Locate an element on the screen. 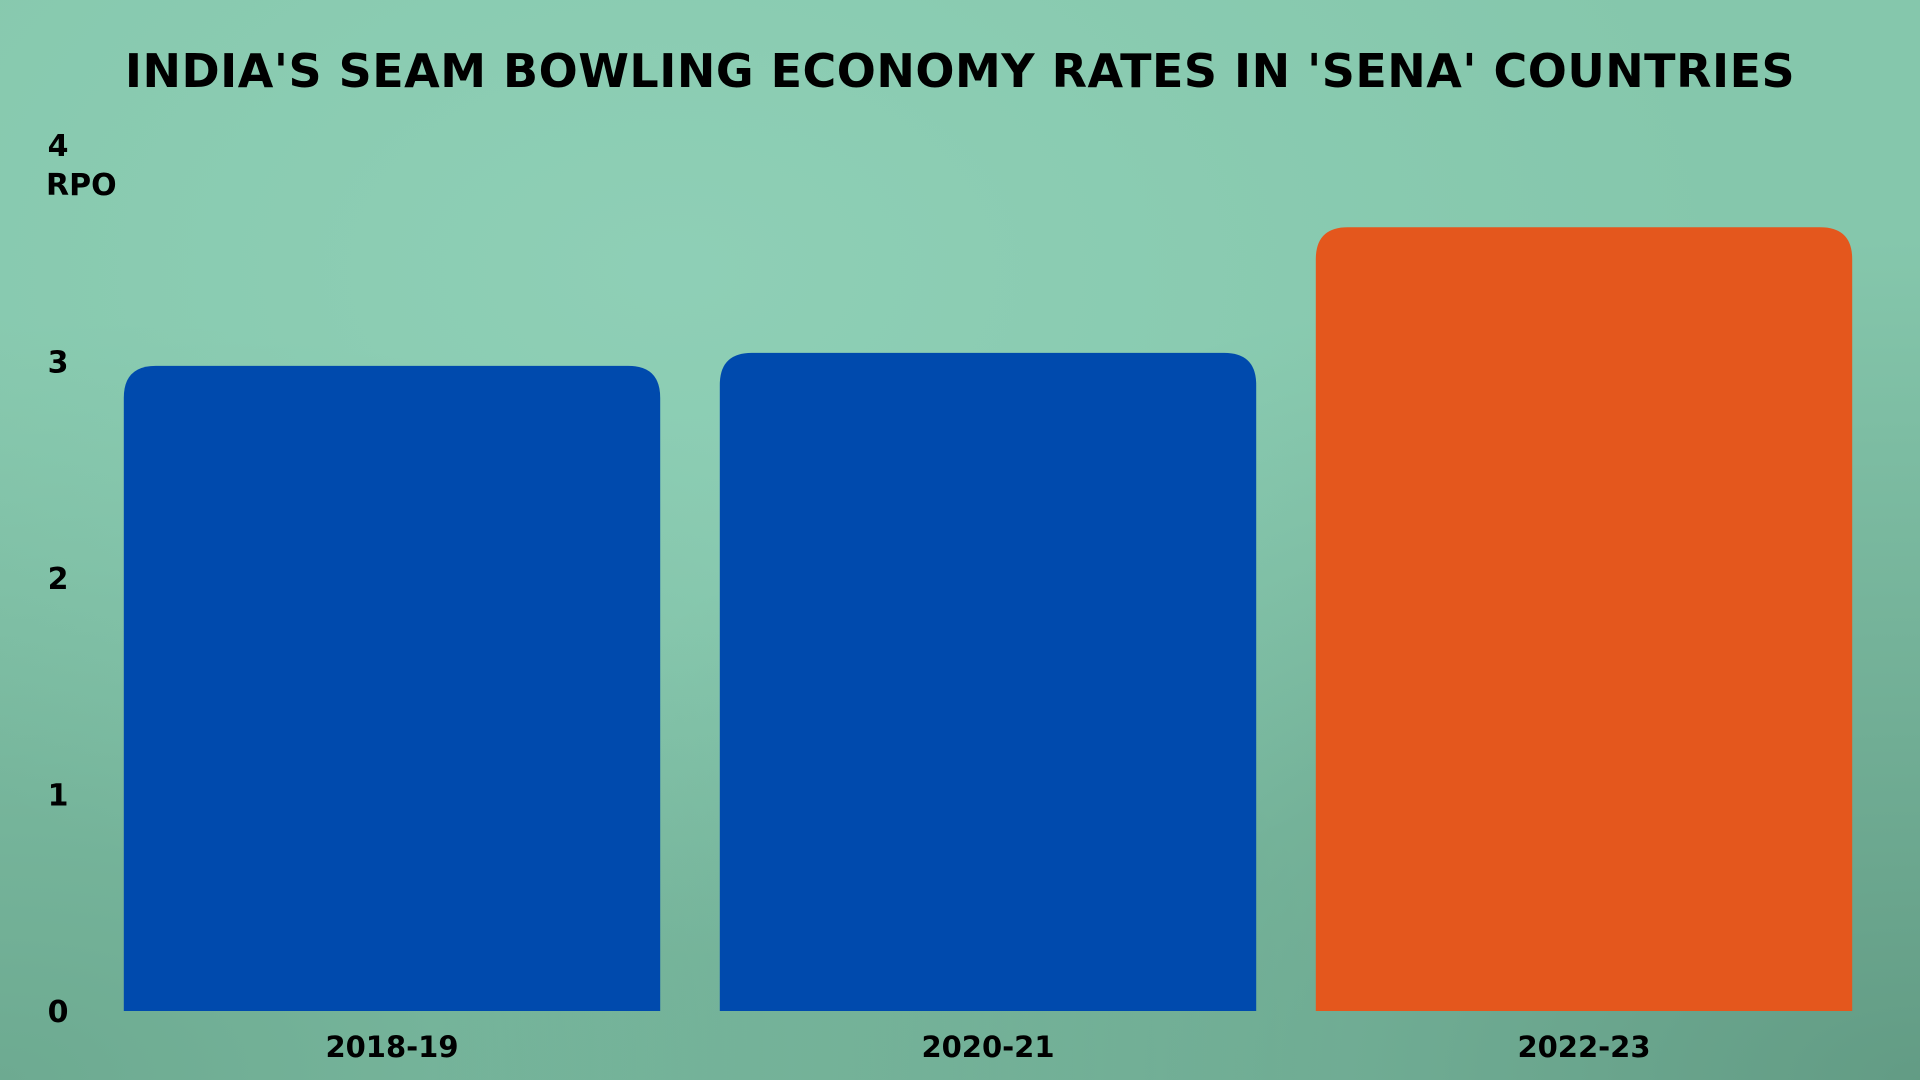 The height and width of the screenshot is (1080, 1920). y-tick-label: 2 is located at coordinates (58, 579).